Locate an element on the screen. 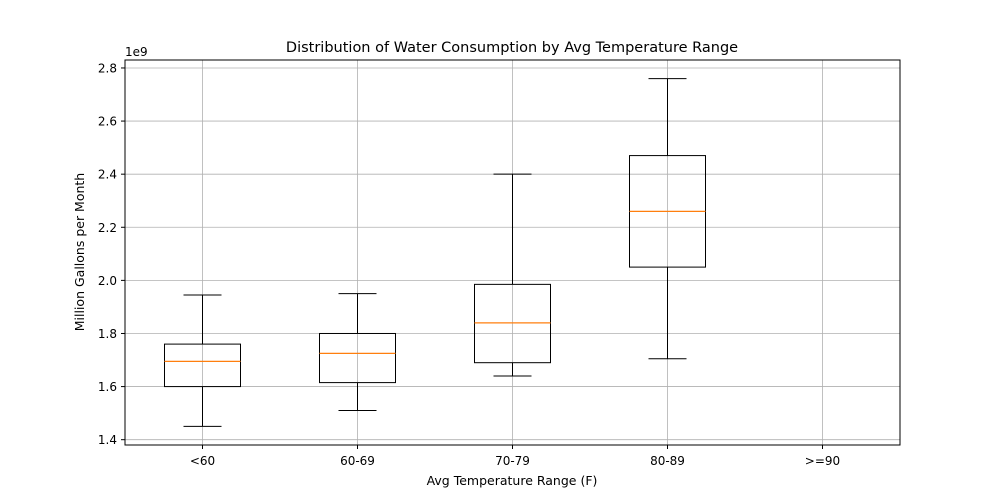  y-tick-label: 2.2 is located at coordinates (107, 228).